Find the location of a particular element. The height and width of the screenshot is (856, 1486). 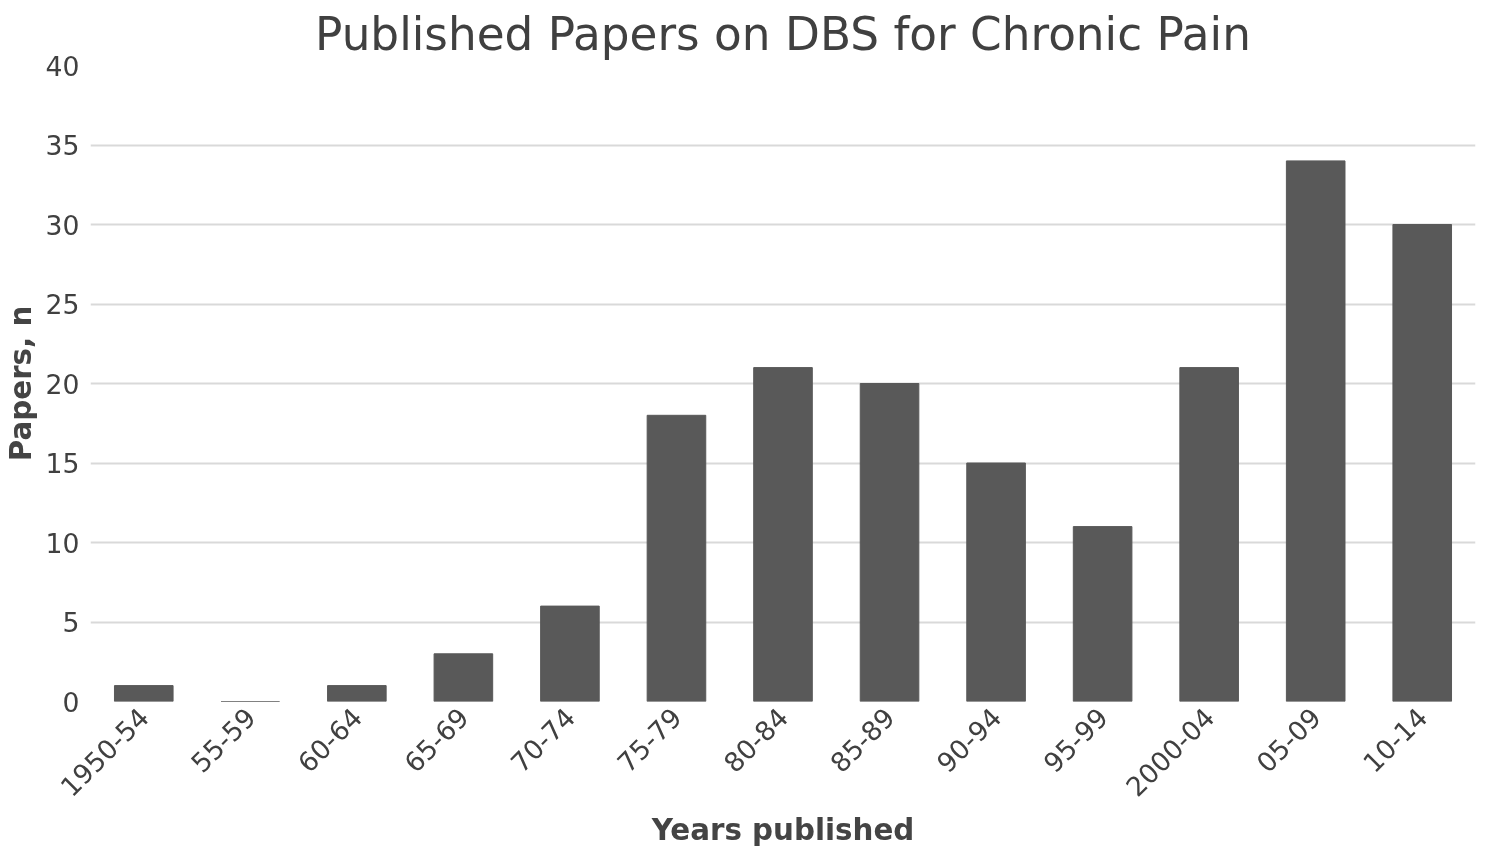

y-tick-label: 40 is located at coordinates (62, 66).